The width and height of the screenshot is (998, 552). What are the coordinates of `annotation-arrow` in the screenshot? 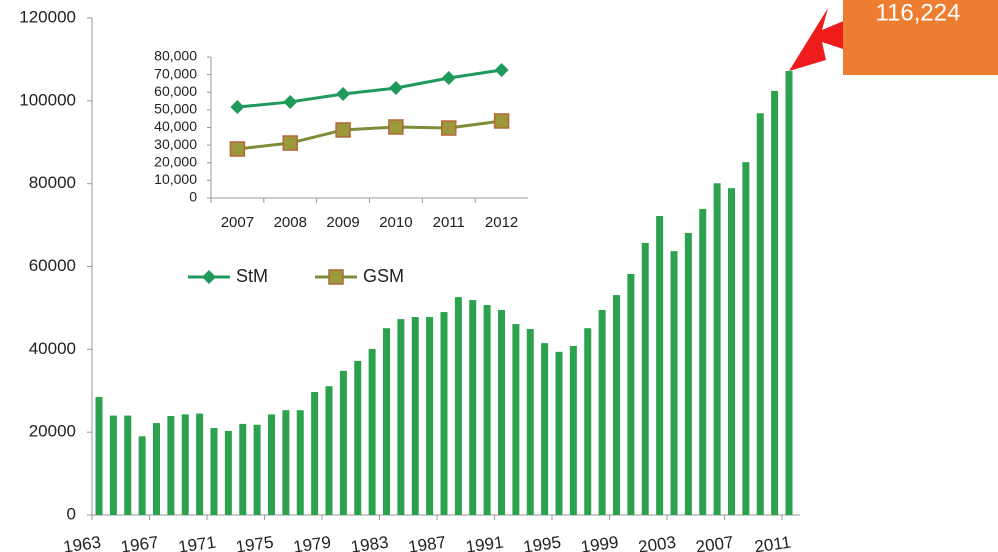 It's located at (817, 40).